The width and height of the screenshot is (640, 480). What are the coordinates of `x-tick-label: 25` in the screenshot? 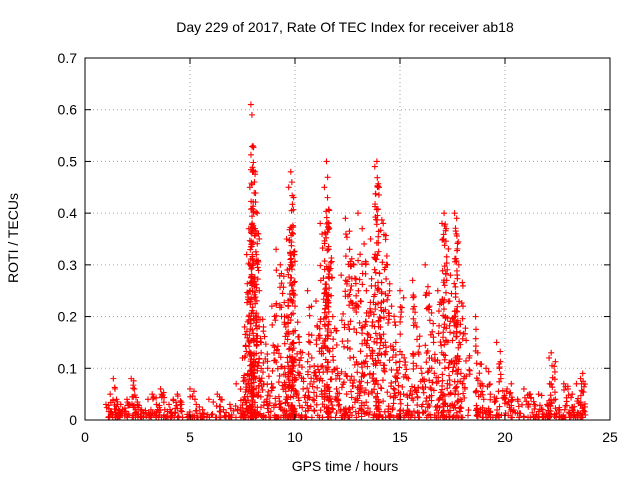 It's located at (610, 437).